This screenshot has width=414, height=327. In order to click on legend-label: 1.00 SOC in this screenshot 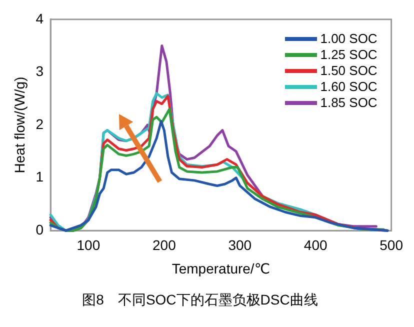, I will do `click(349, 39)`.